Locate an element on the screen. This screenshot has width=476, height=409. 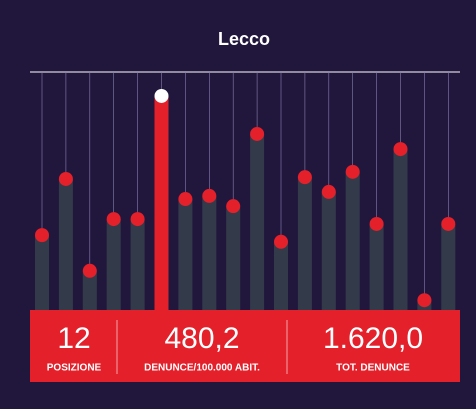
stat-label: POSIZIONE is located at coordinates (74, 368).